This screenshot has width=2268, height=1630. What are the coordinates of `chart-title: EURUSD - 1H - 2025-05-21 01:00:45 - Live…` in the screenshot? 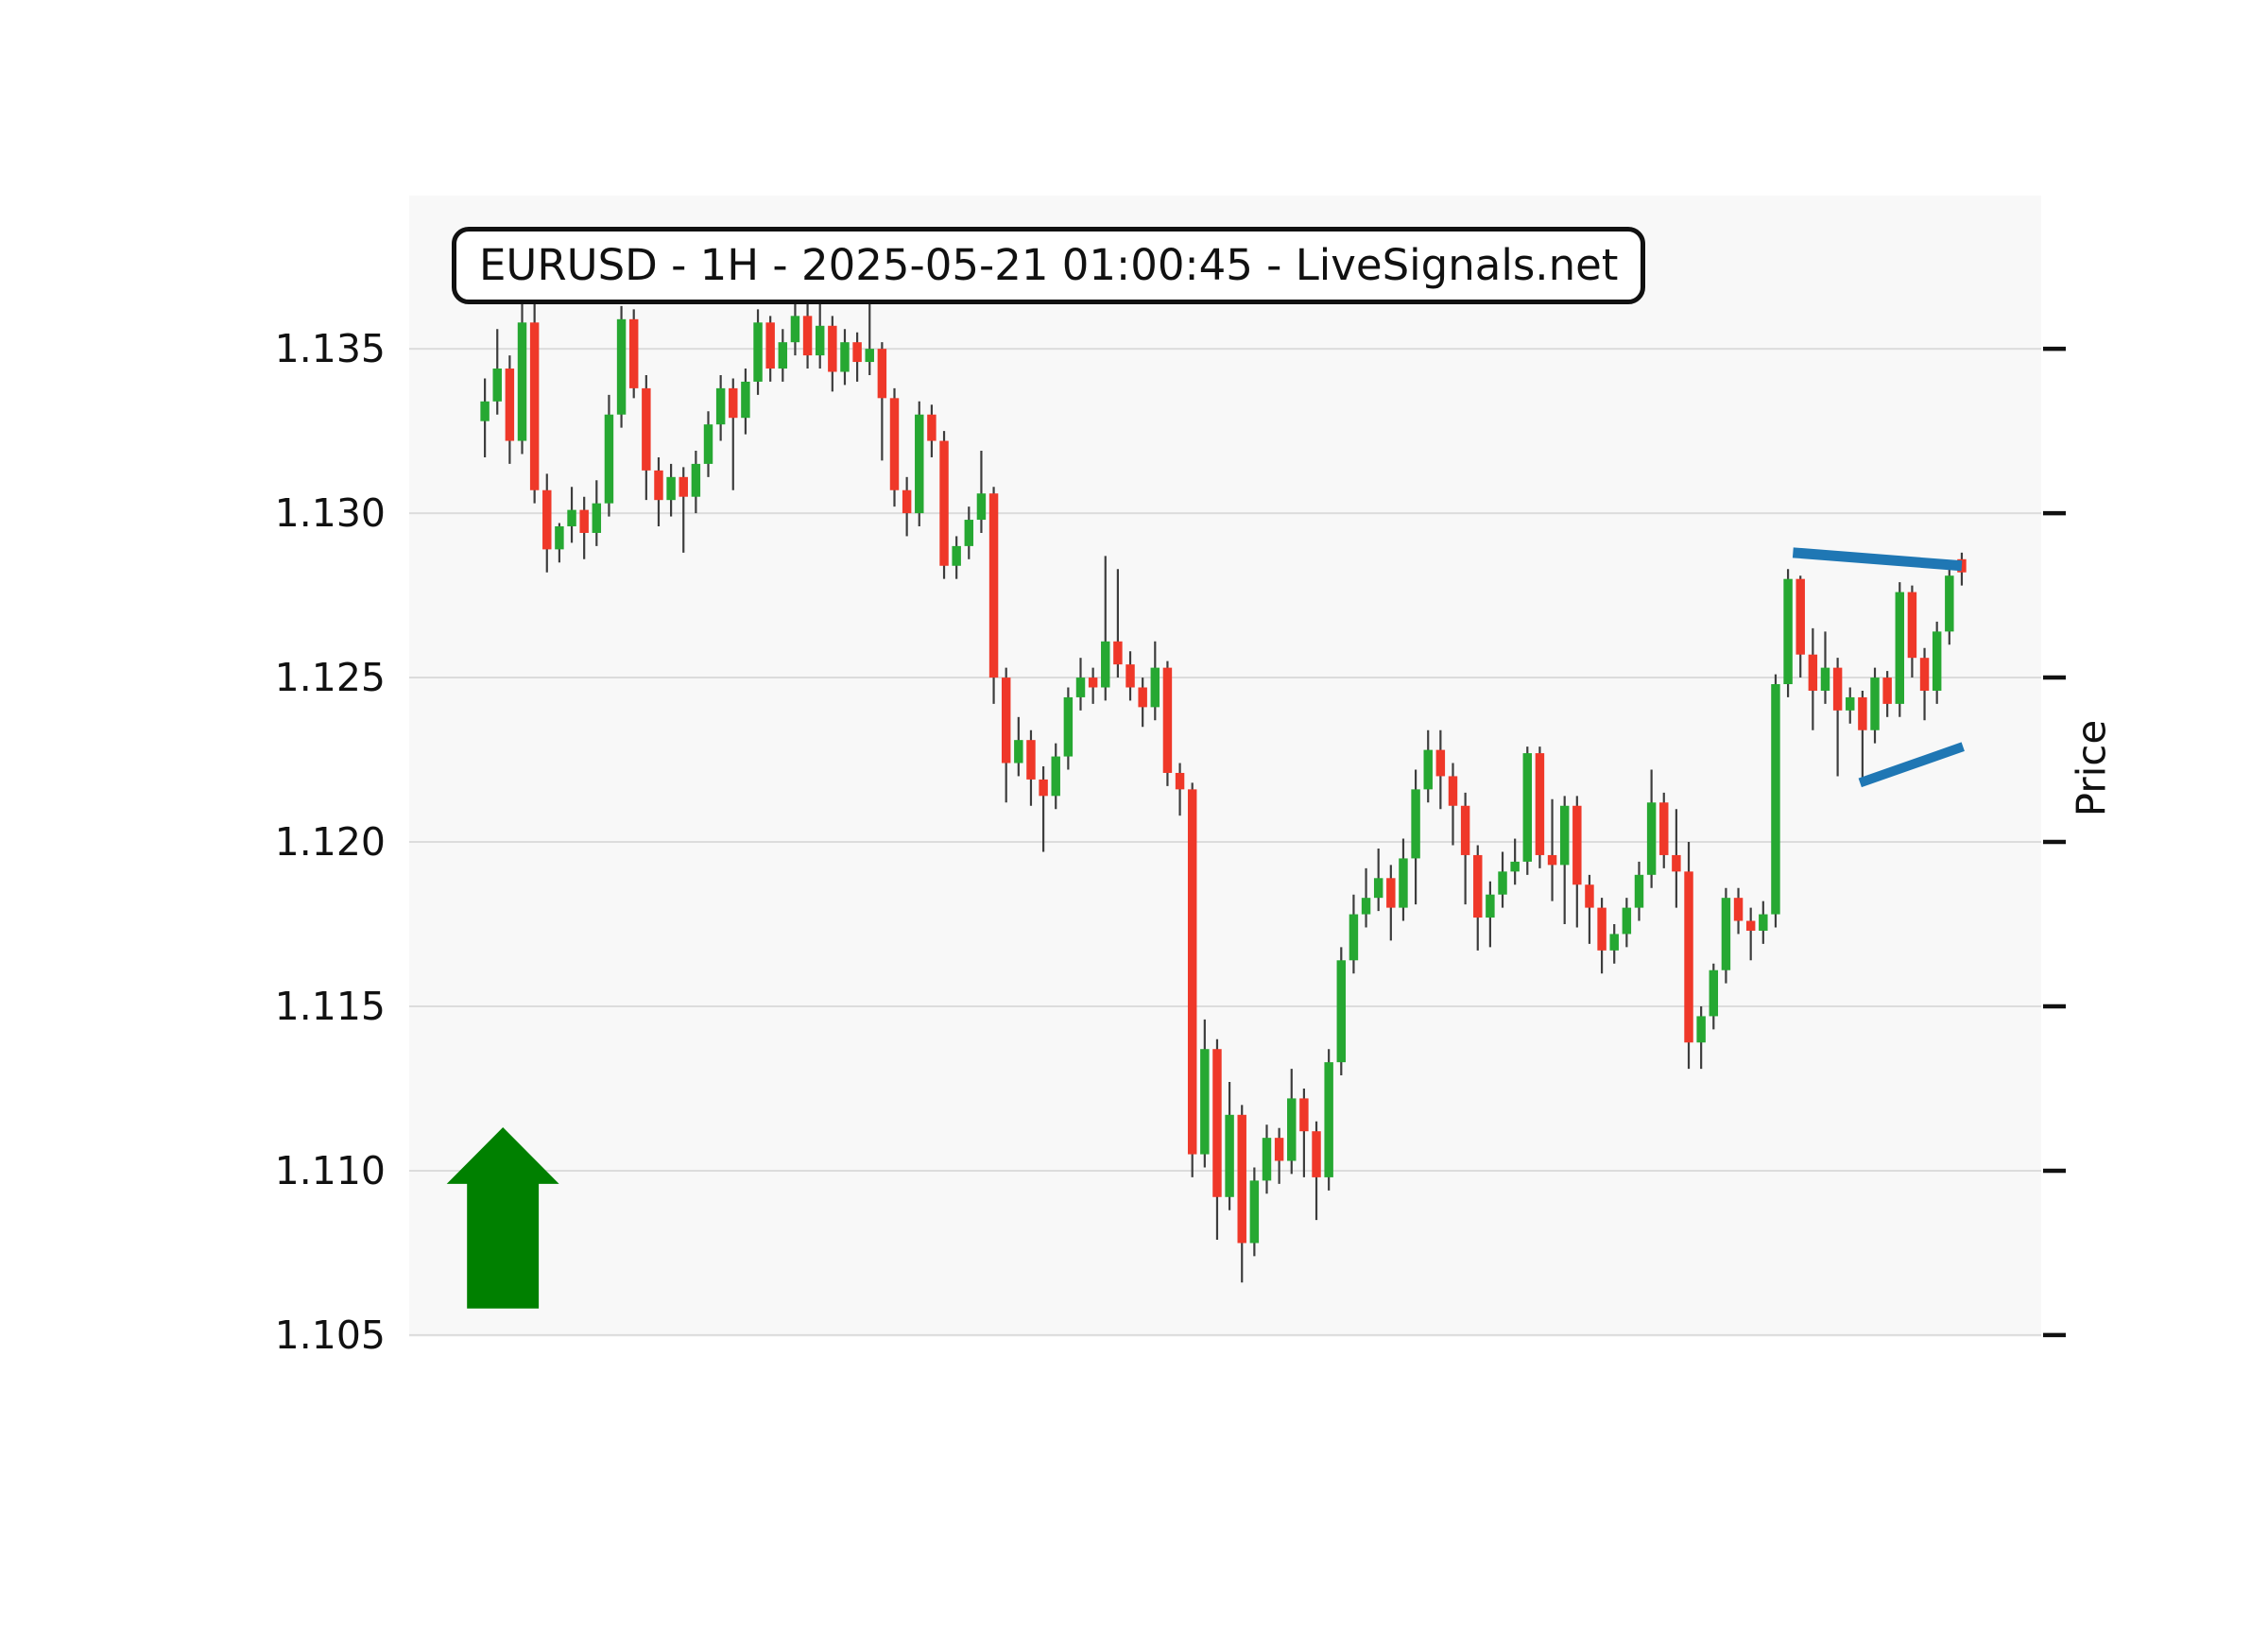 It's located at (1049, 265).